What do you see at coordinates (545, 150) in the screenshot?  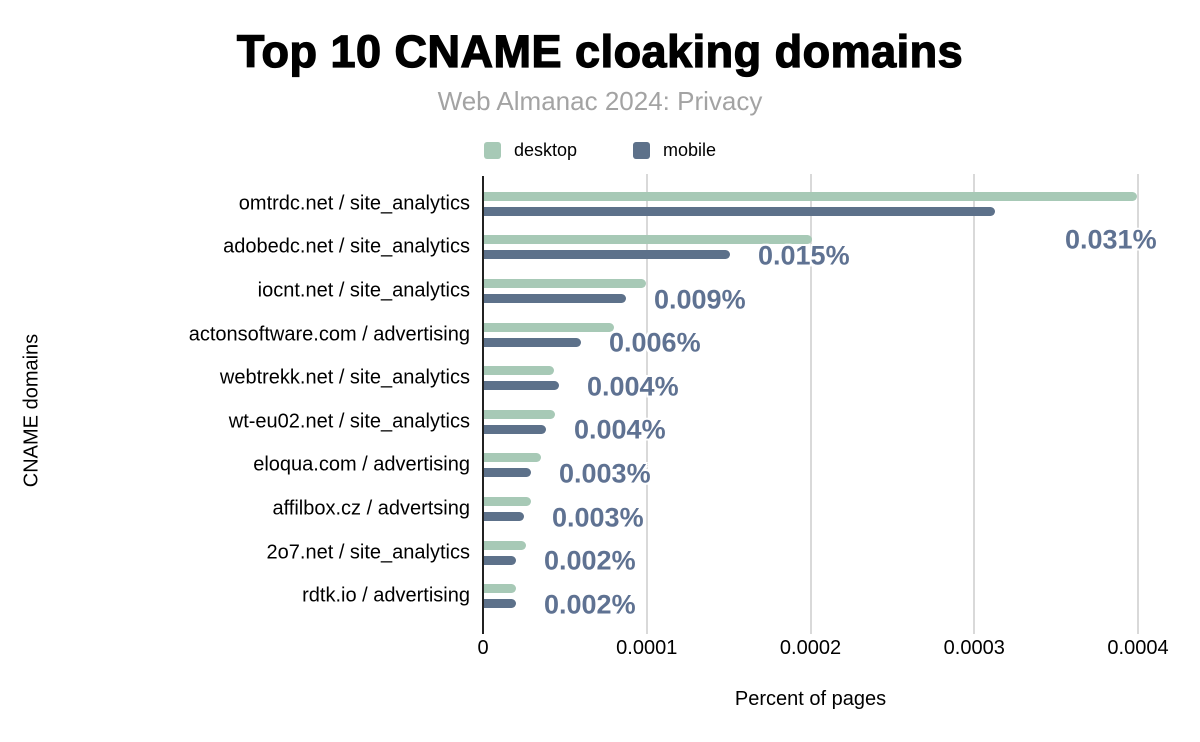 I see `legend-label: desktop` at bounding box center [545, 150].